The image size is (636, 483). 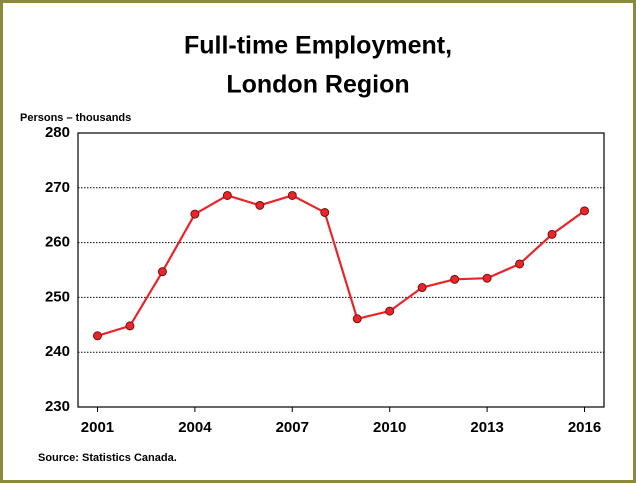 I want to click on x-tick-label: 2016, so click(x=584, y=427).